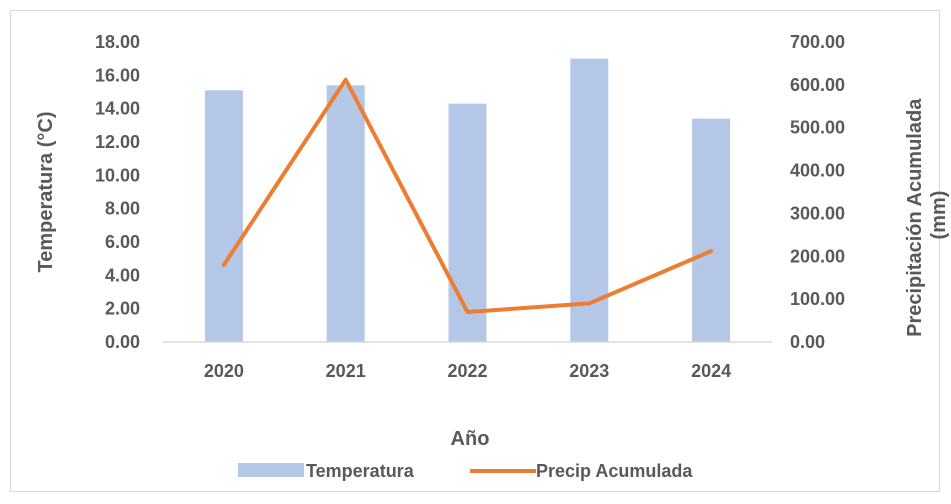 This screenshot has width=951, height=504. I want to click on y2-tick-label: 400.00, so click(817, 171).